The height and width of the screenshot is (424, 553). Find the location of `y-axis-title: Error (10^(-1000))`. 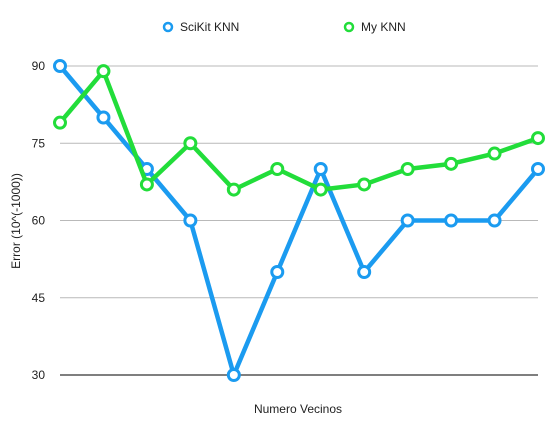

y-axis-title: Error (10^(-1000)) is located at coordinates (16, 221).